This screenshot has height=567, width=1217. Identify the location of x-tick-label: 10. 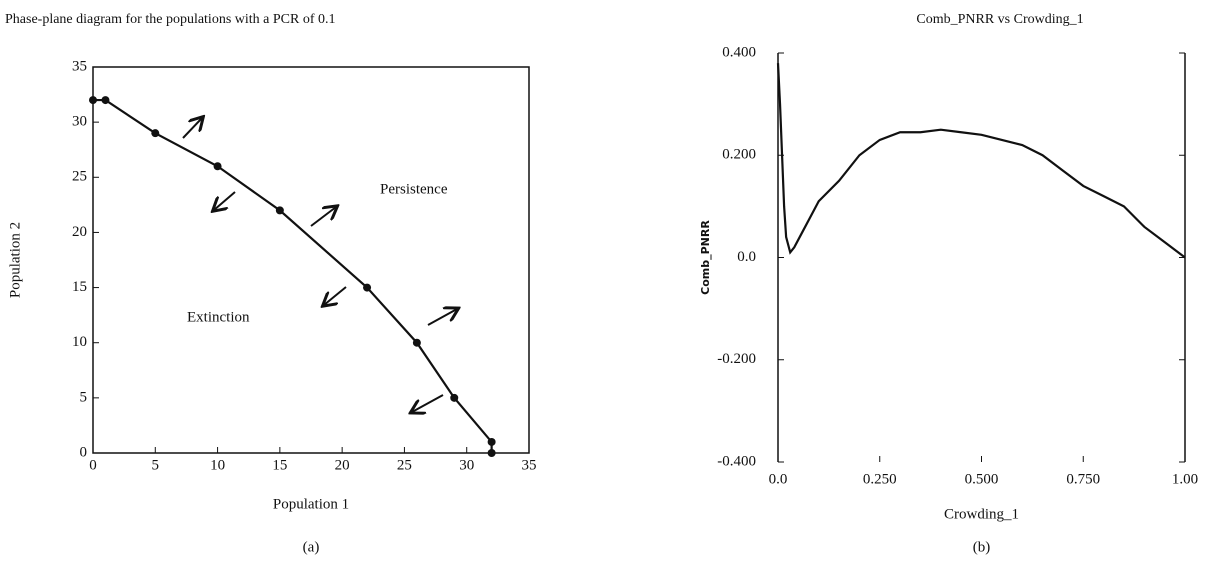
(217, 465).